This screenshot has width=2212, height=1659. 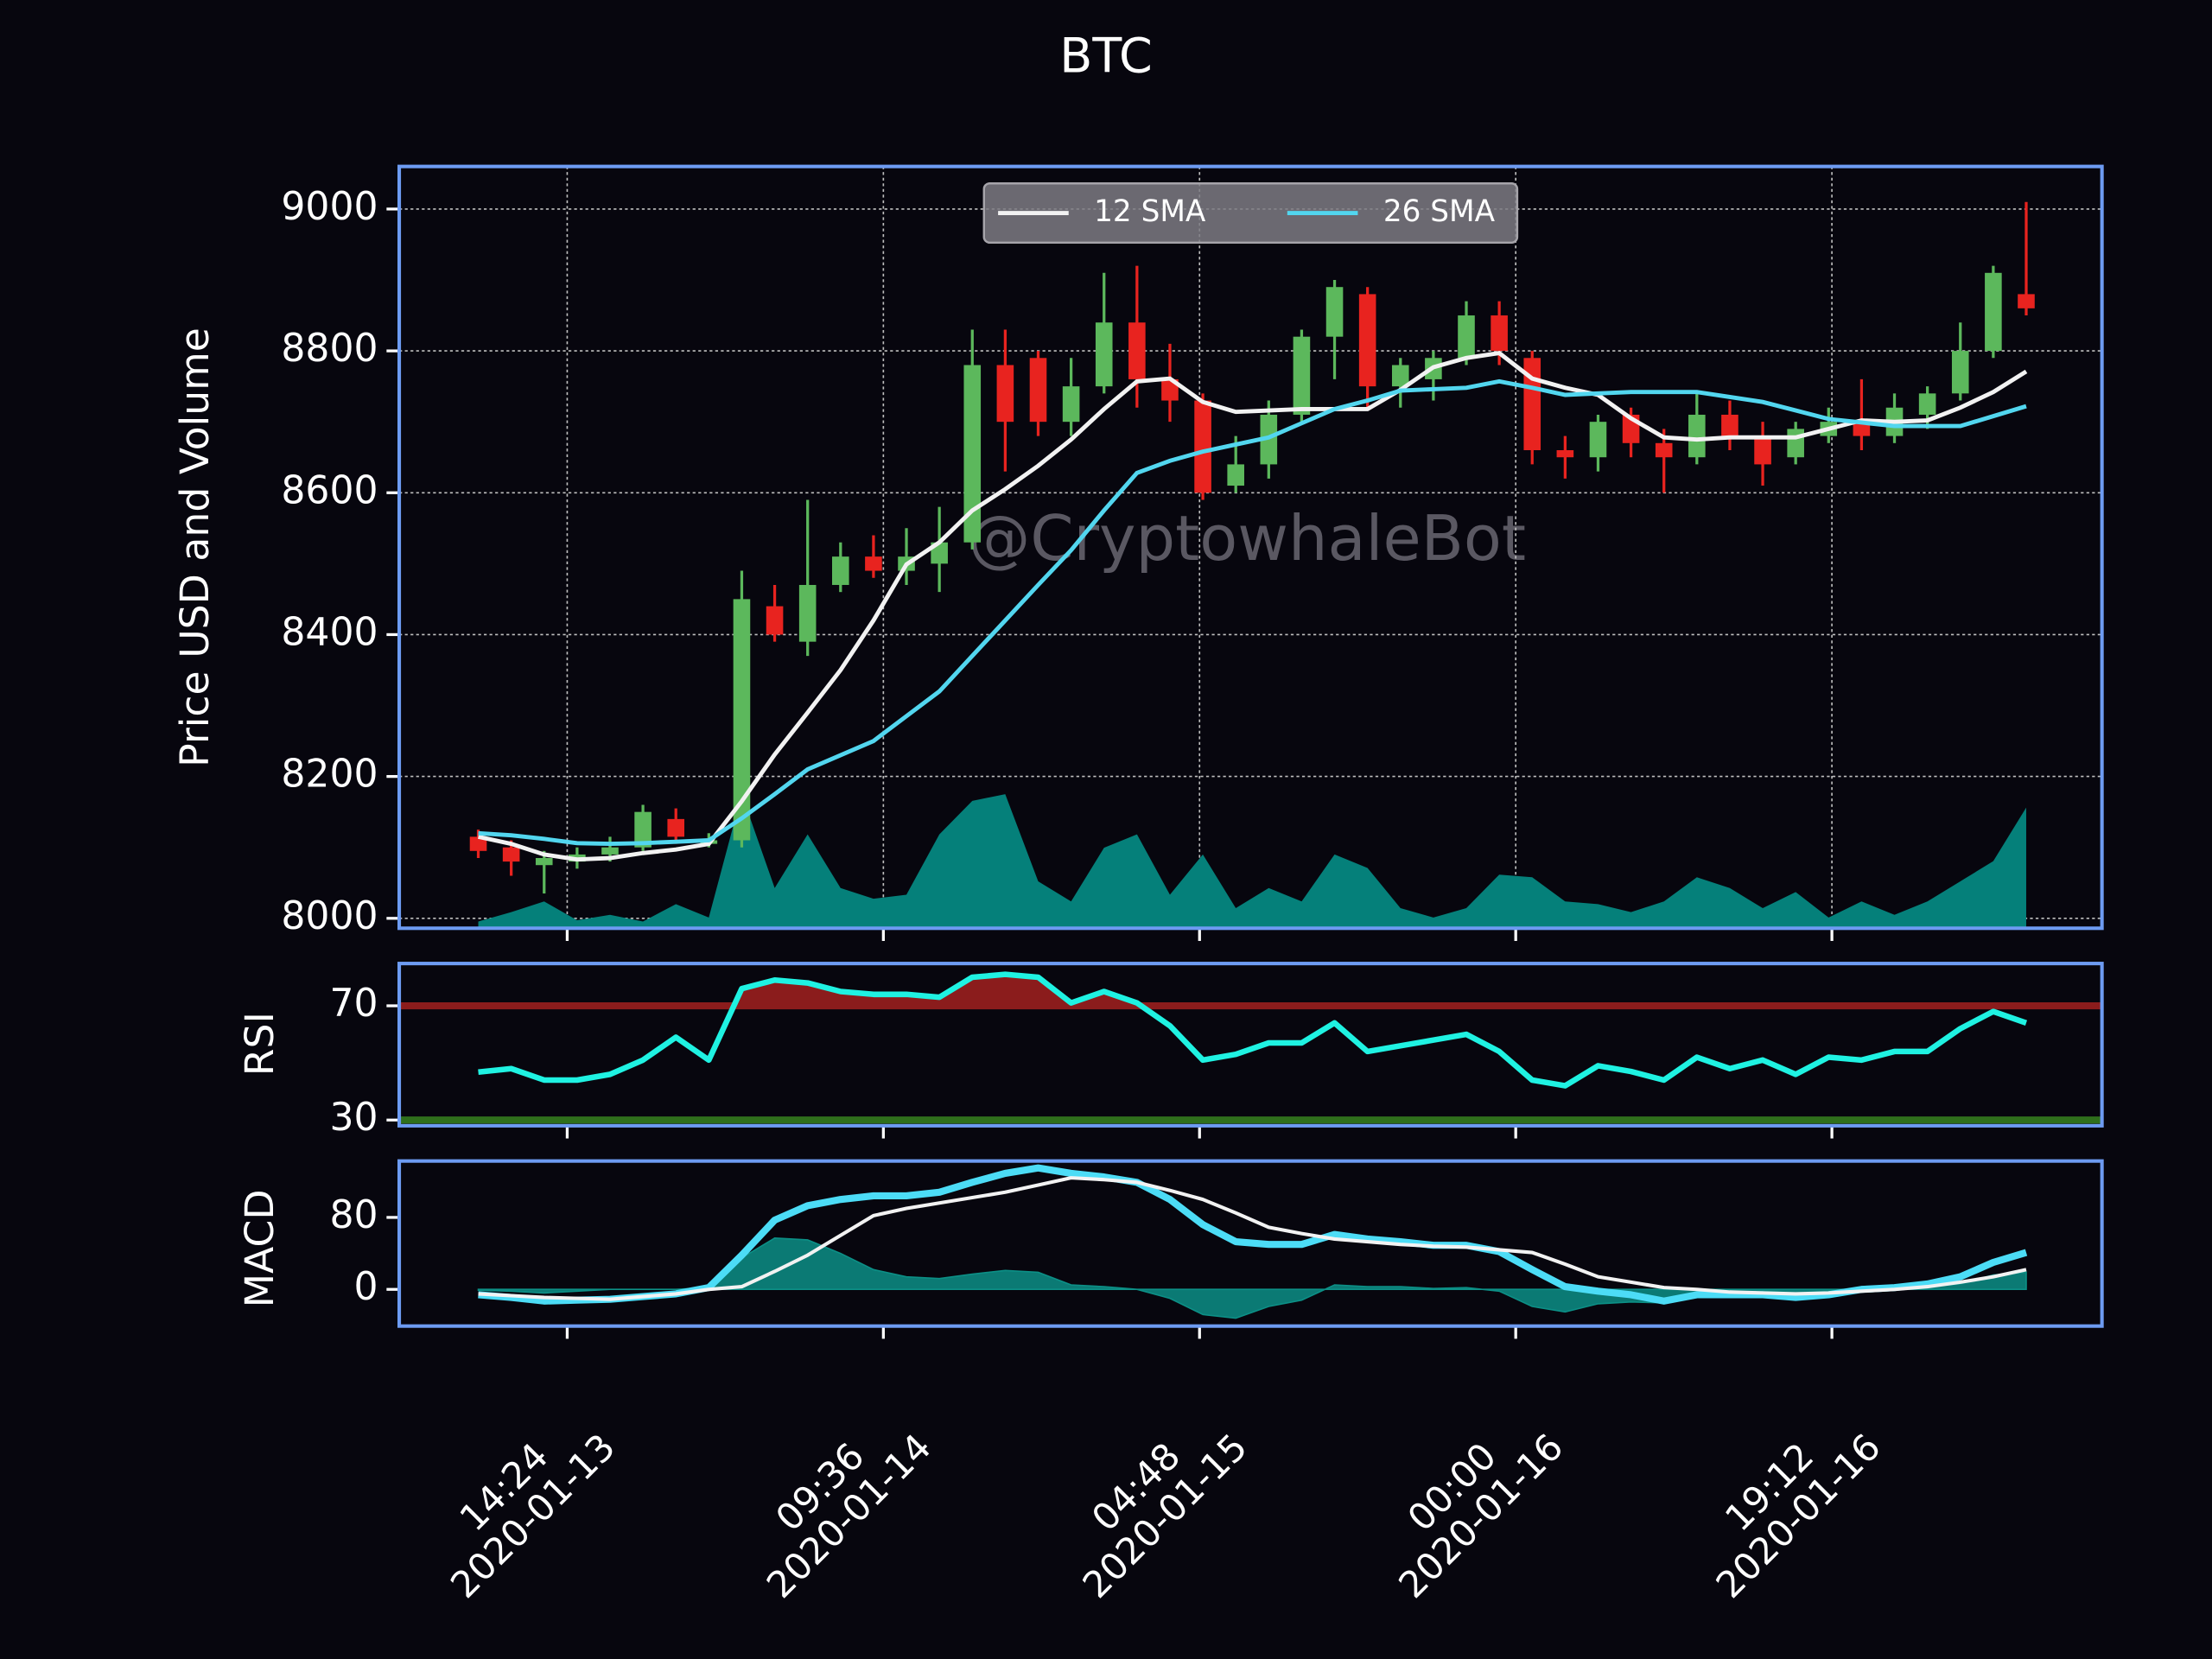 What do you see at coordinates (329, 207) in the screenshot?
I see `y-tick-label: 9000` at bounding box center [329, 207].